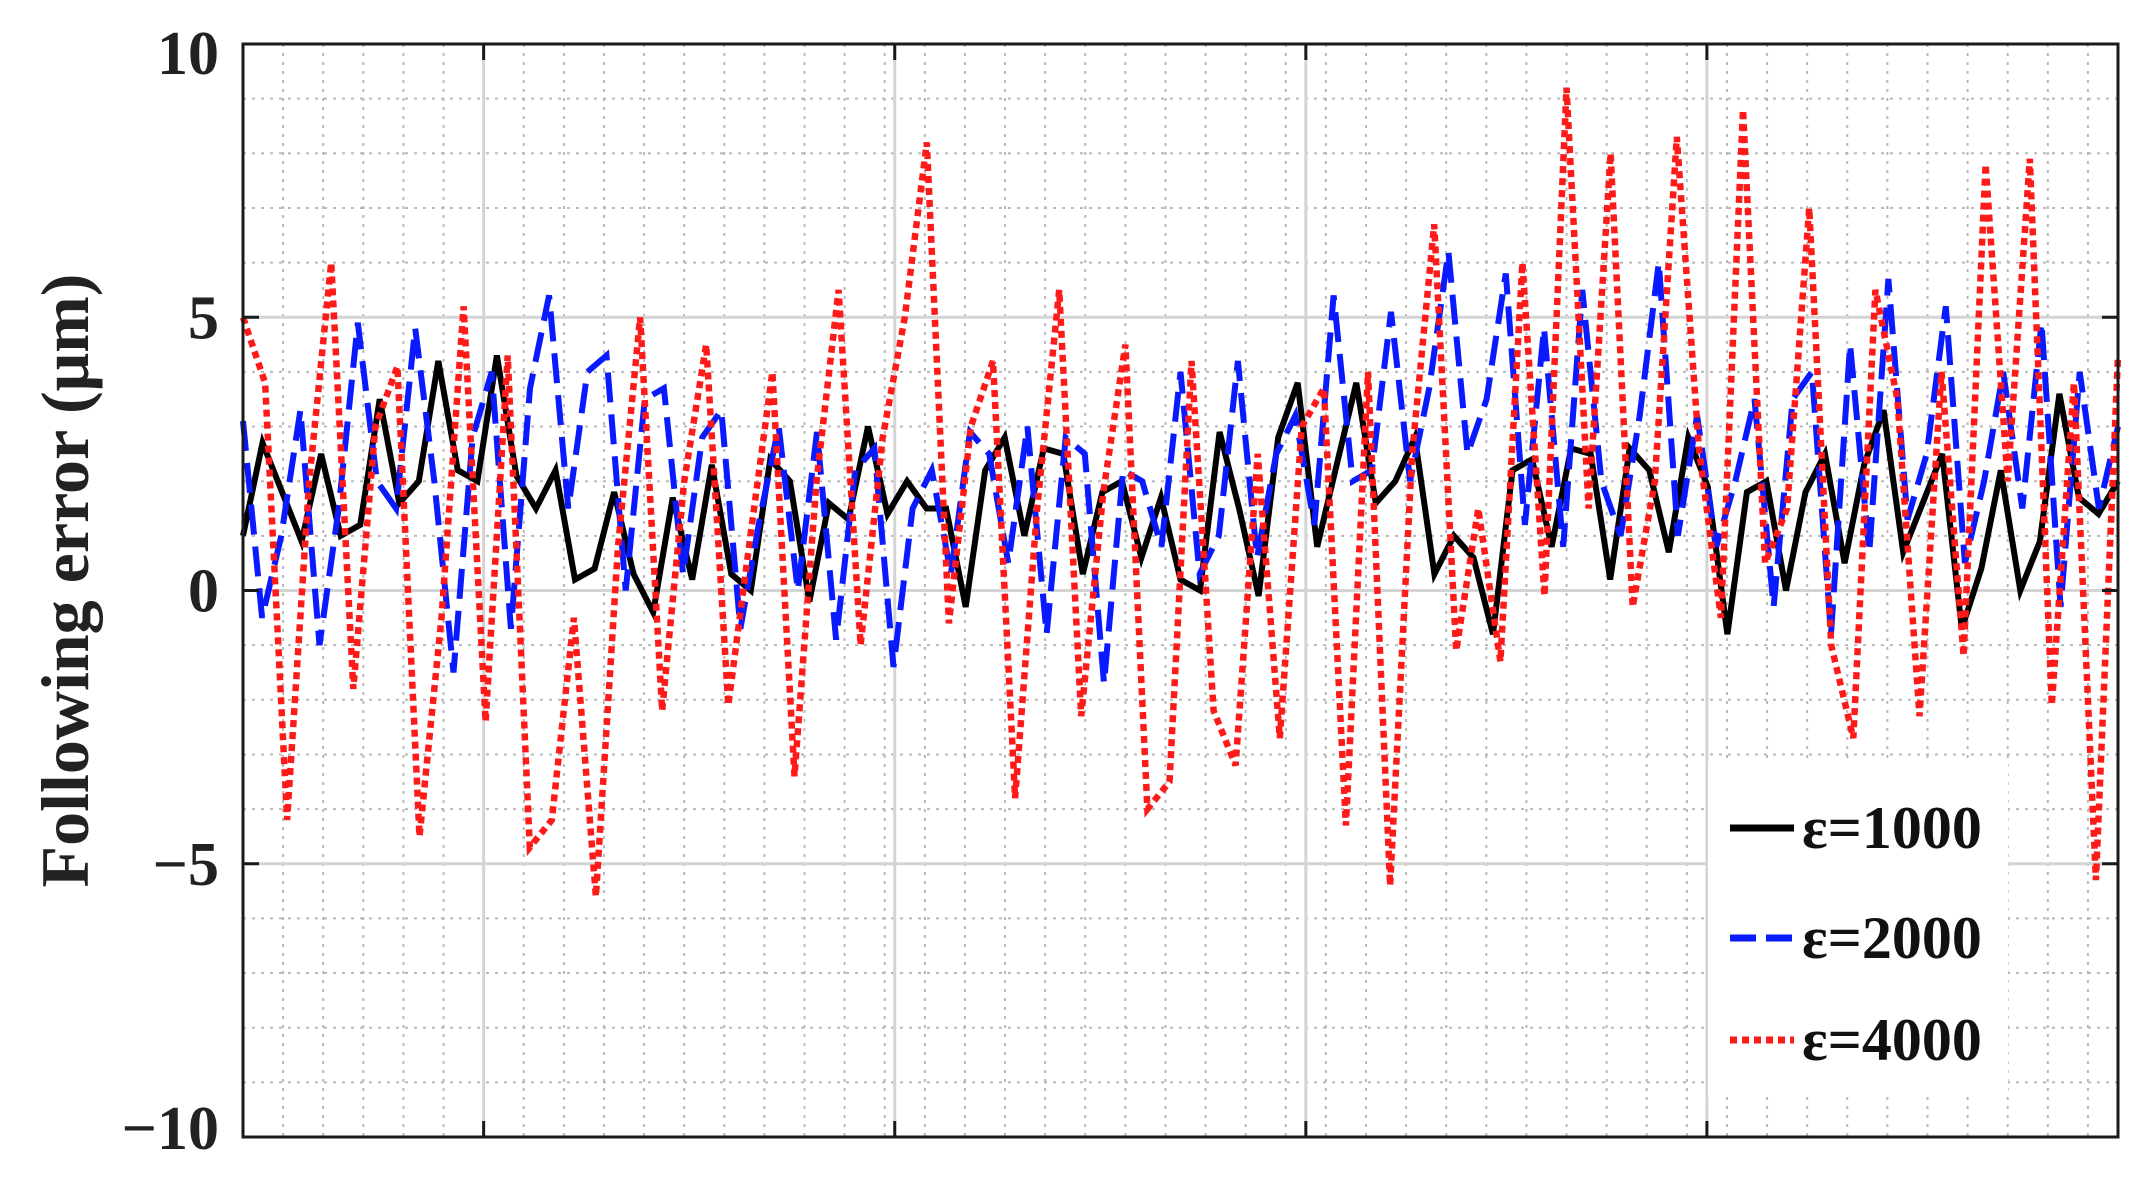  Describe the element at coordinates (203, 592) in the screenshot. I see `y-tick-label: 0` at that location.